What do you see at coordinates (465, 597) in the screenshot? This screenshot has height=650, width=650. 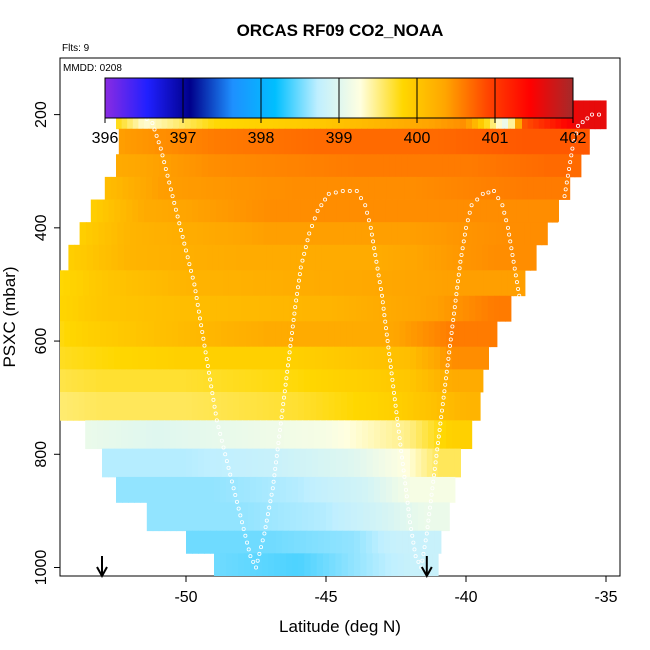 I see `x-tick-label: -40` at bounding box center [465, 597].